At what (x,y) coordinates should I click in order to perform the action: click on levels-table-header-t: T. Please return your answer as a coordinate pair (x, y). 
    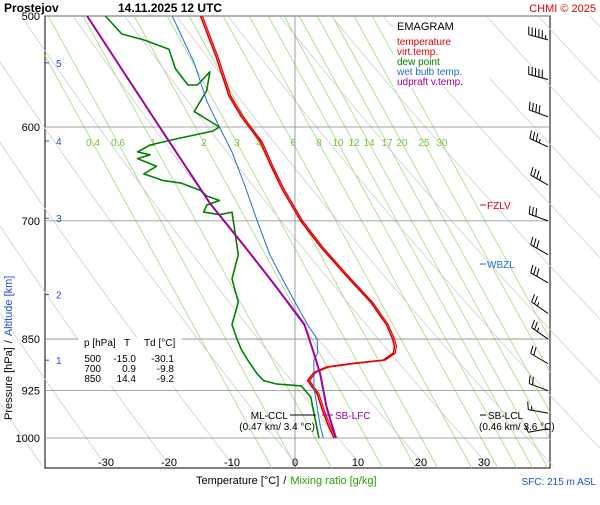
    Looking at the image, I should click on (127, 343).